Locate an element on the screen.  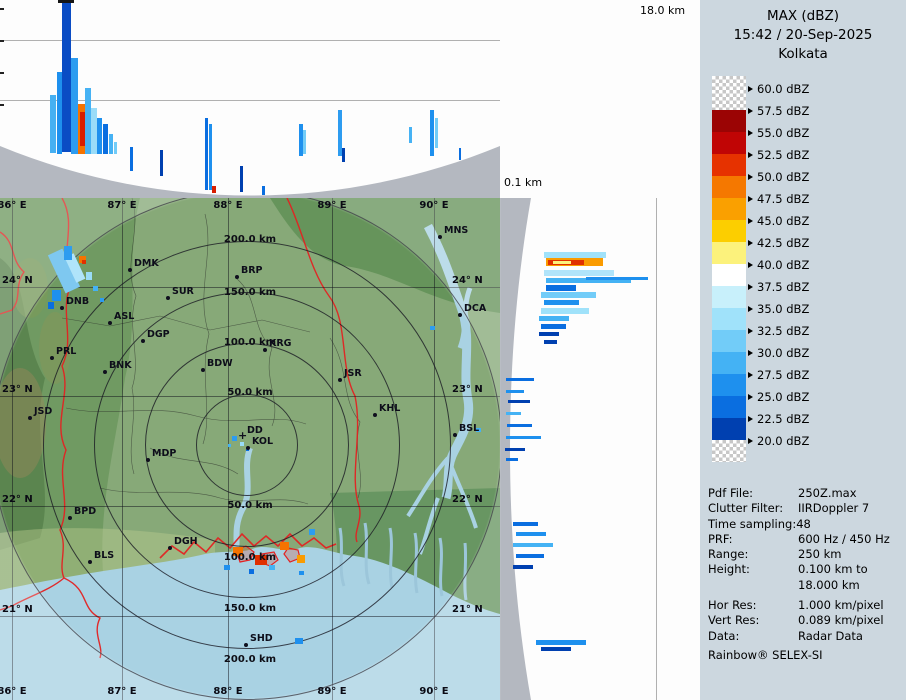
dbz-label: 50.0 dBZ is located at coordinates (779, 176).